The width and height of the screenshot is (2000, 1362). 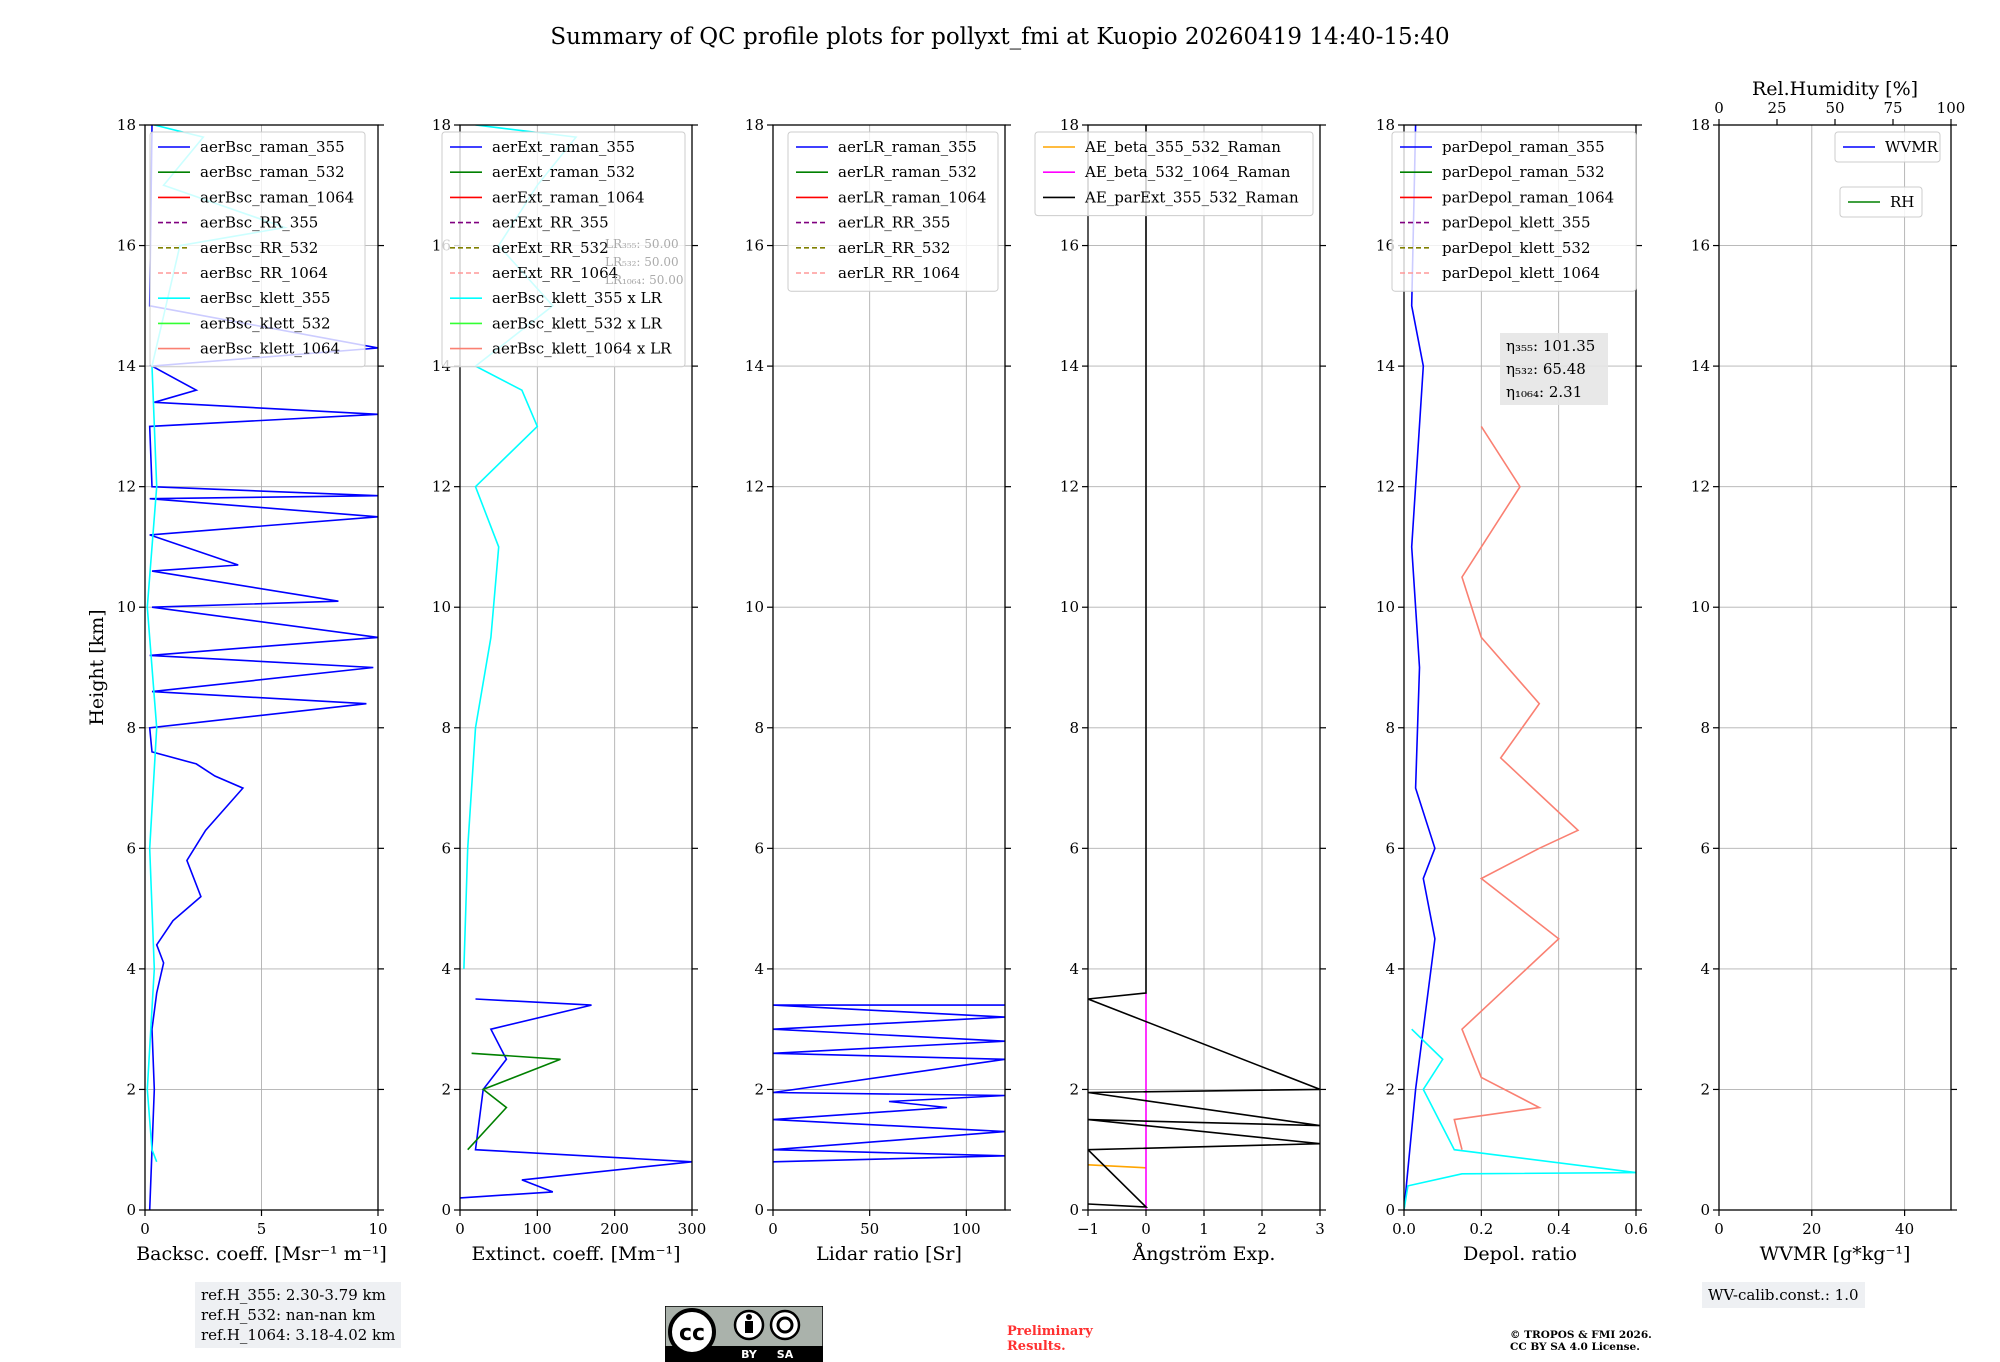 I want to click on legend-label: aerExt_RR_355, so click(x=550, y=223).